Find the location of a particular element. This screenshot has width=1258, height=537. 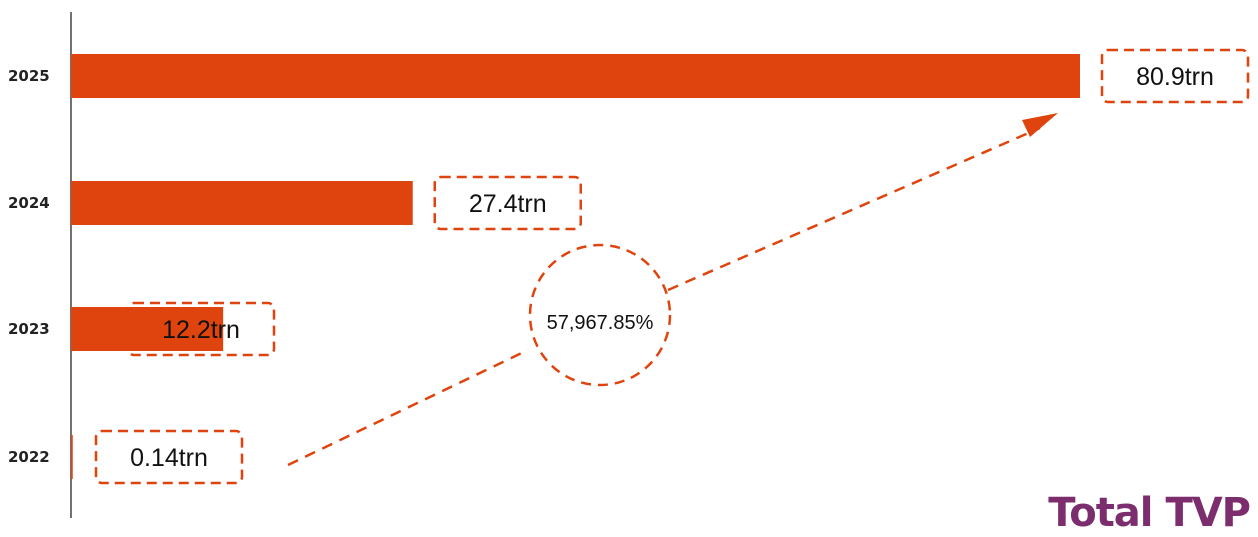

growth-label: 57,967.85% is located at coordinates (600, 323).